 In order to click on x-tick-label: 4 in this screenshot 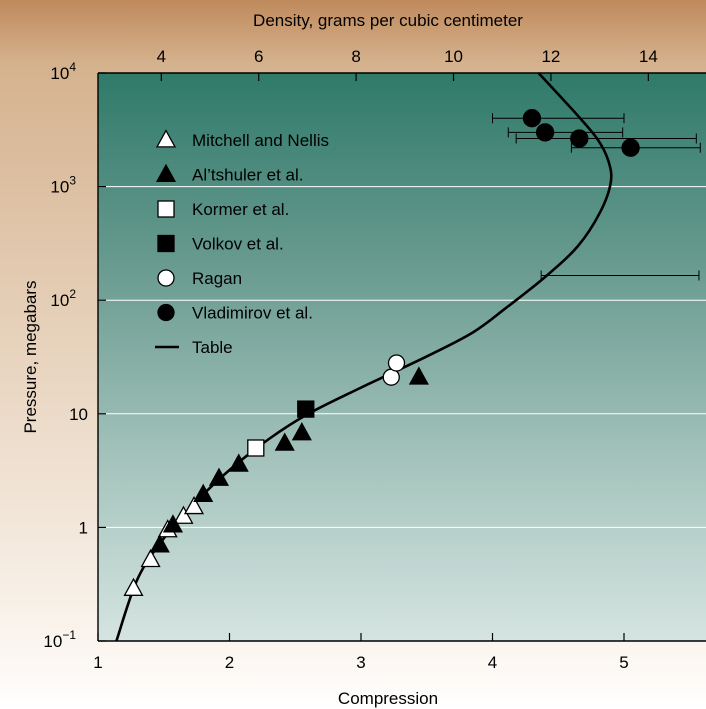, I will do `click(492, 662)`.